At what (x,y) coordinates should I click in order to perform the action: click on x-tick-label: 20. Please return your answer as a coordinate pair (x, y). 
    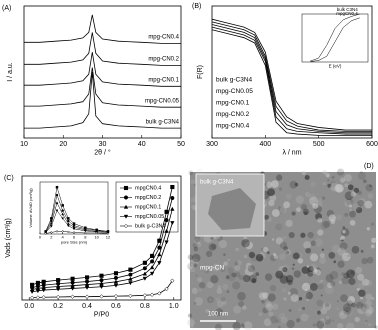
    Looking at the image, I should click on (63, 144).